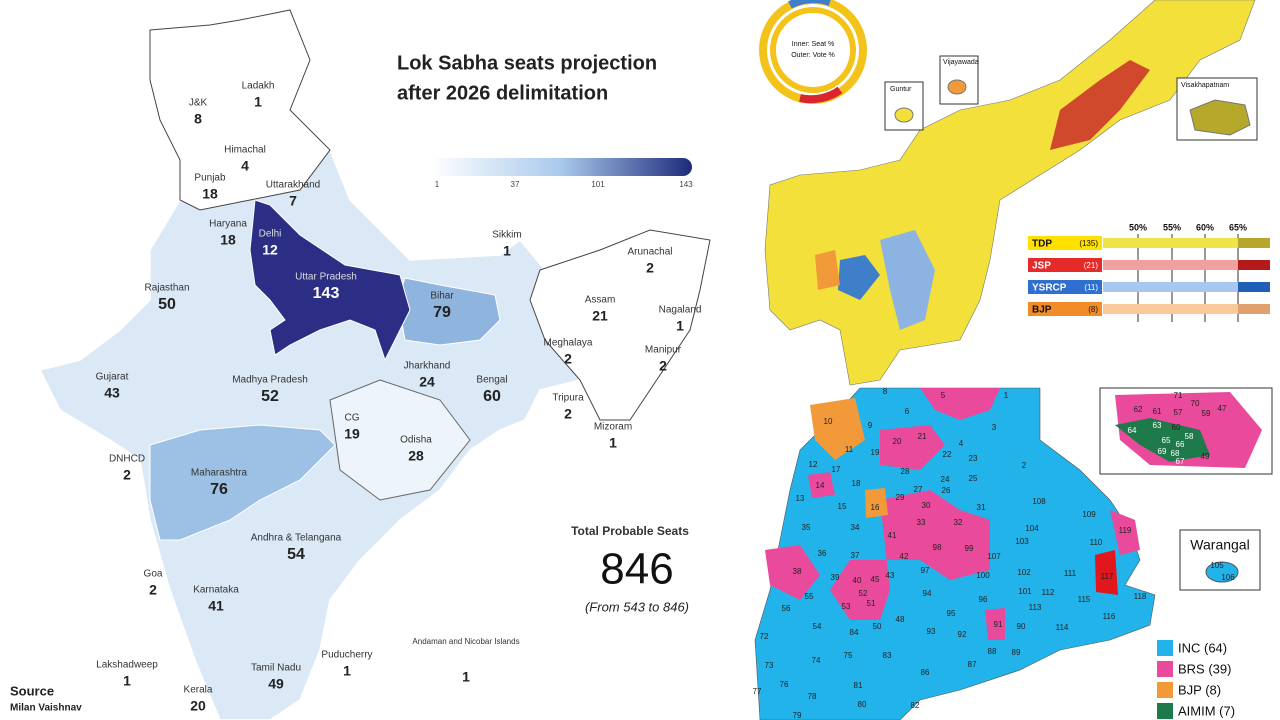  Describe the element at coordinates (828, 421) in the screenshot. I see `constituency-number: 10` at that location.